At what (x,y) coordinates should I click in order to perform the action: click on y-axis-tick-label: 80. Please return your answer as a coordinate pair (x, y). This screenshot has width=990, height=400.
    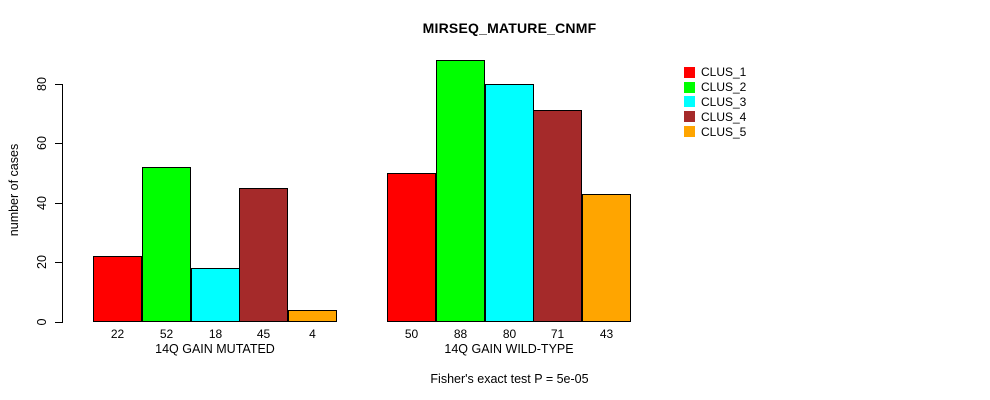
    Looking at the image, I should click on (42, 84).